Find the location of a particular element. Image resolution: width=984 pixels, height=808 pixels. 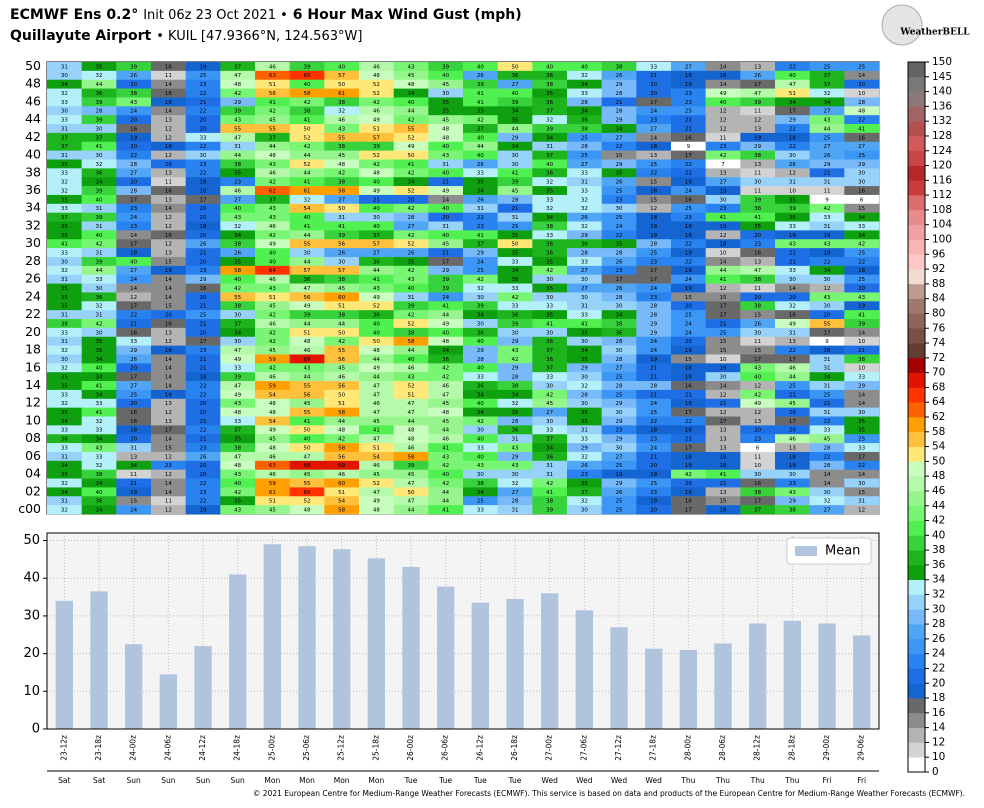

cell-label: 15 is located at coordinates (861, 209).